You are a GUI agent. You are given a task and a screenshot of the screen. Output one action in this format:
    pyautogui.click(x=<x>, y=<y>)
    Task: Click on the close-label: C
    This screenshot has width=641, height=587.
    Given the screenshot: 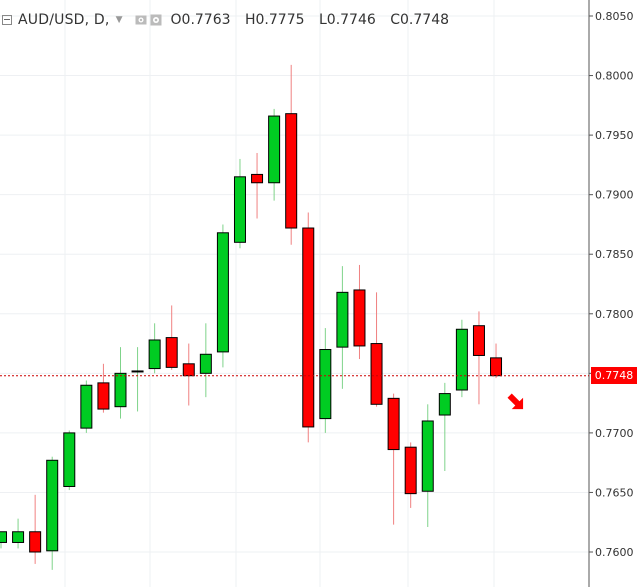 What is the action you would take?
    pyautogui.click(x=395, y=20)
    